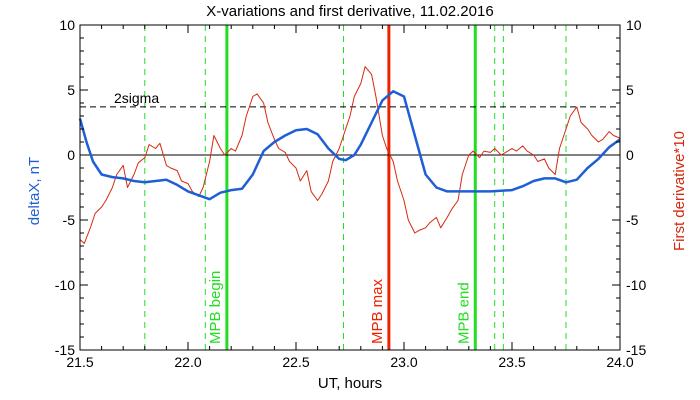 The width and height of the screenshot is (700, 400). Describe the element at coordinates (632, 220) in the screenshot. I see `y-tick-label-right: -5` at that location.